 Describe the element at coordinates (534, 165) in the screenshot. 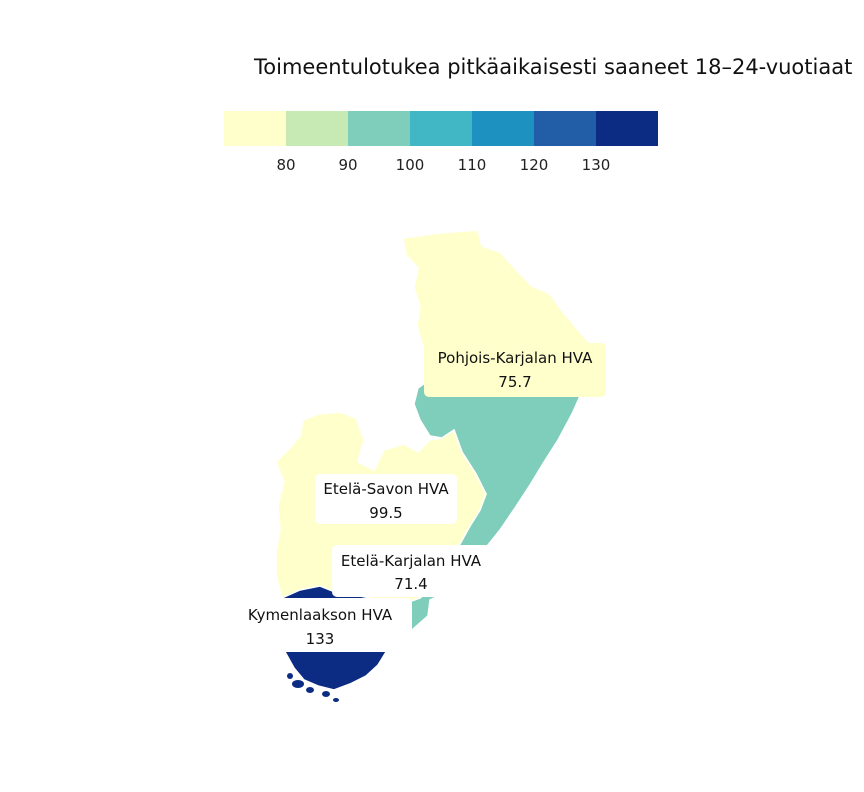

I see `legend-tick-label: 120` at that location.